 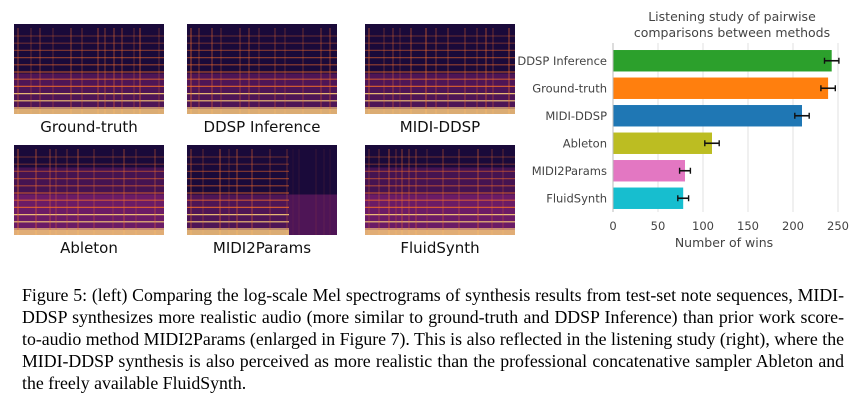 I want to click on x-tick-label: 0, so click(x=612, y=226).